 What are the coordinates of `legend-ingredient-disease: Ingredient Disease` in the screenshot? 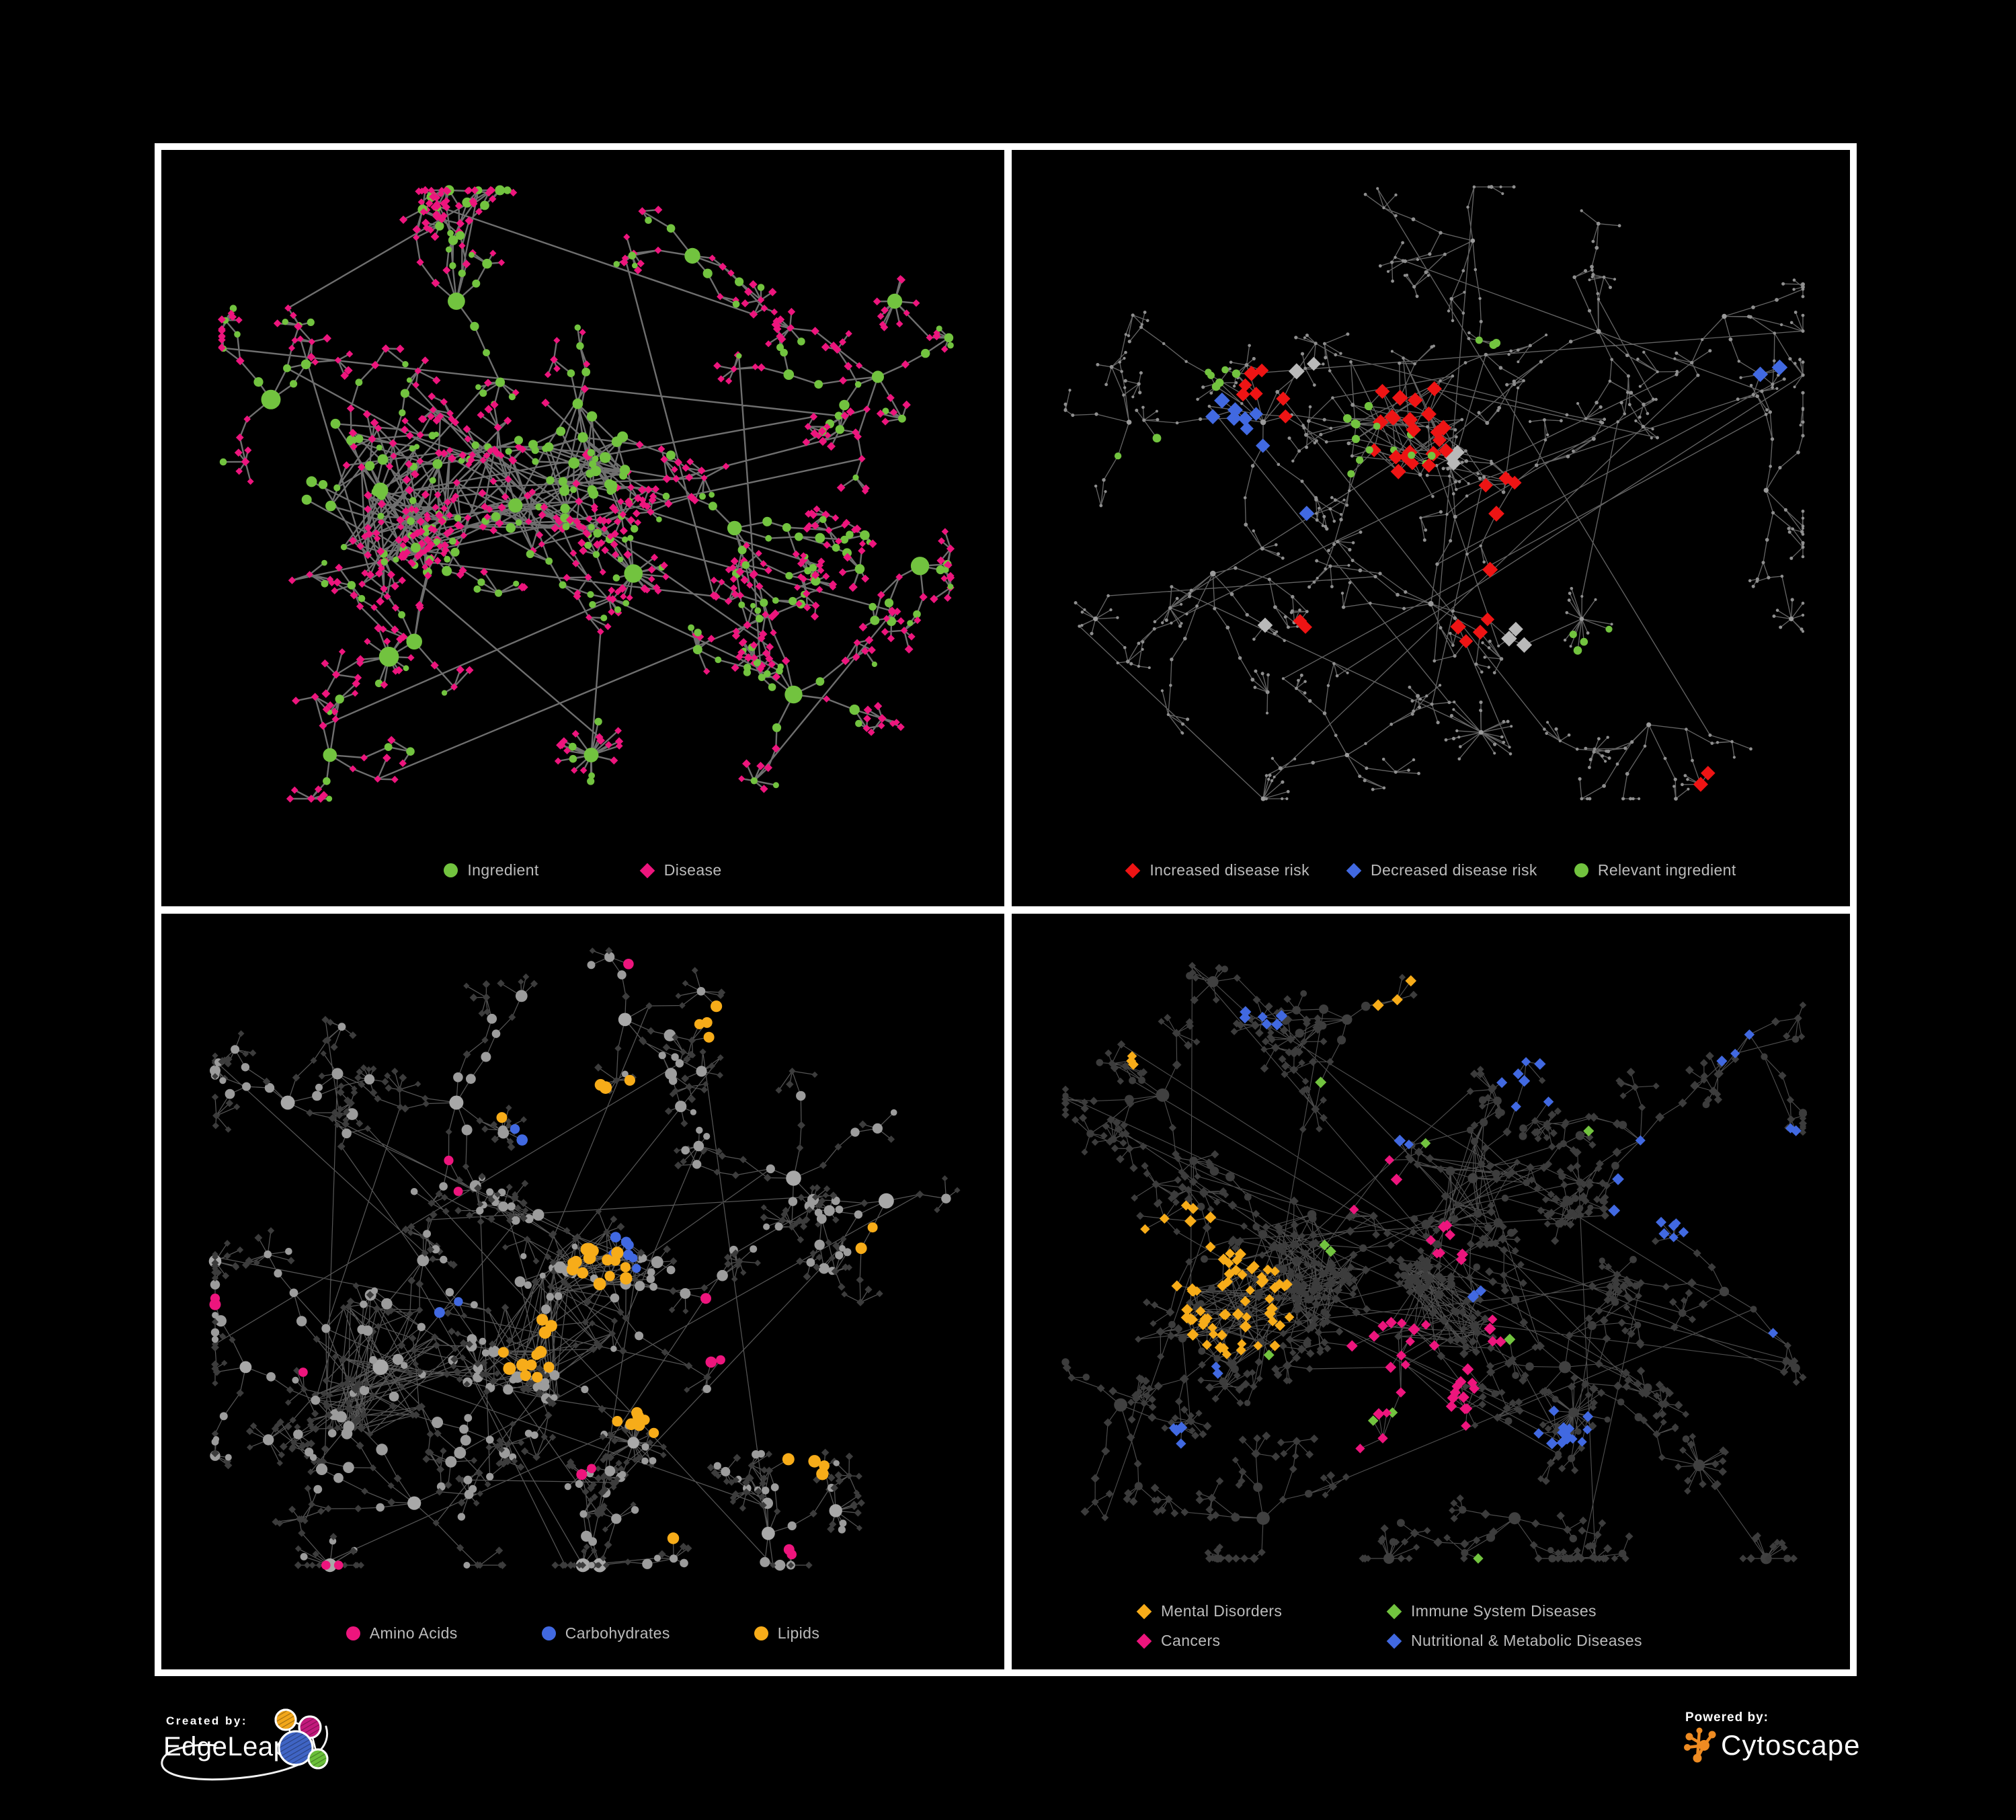 It's located at (582, 870).